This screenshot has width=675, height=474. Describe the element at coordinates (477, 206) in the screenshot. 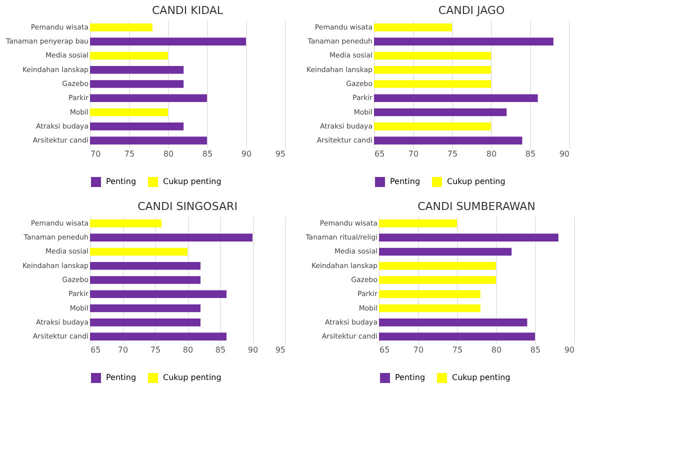

I see `chart-title: CANDI SUMBERAWAN` at that location.